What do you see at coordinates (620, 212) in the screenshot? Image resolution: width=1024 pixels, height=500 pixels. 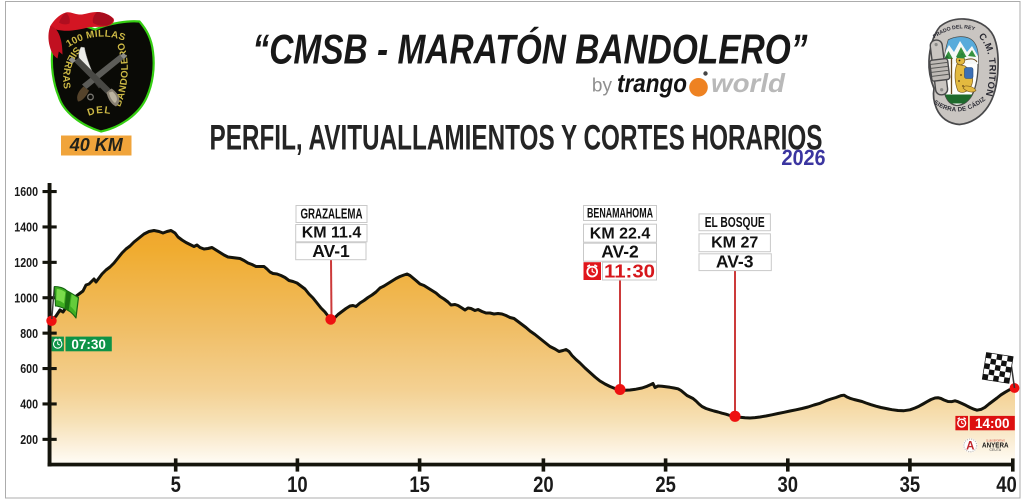 I see `svg-text: BENAMAHOMA` at bounding box center [620, 212].